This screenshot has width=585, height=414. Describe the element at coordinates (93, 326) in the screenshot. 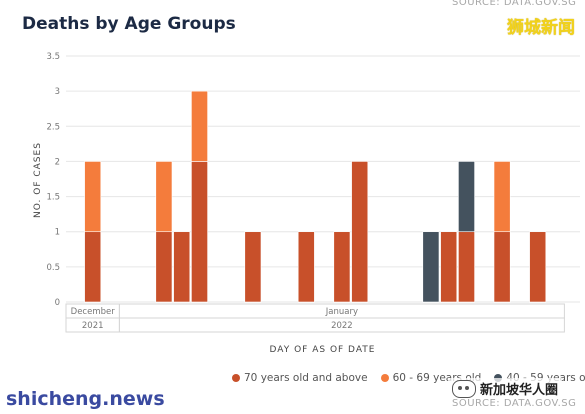

I see `x-tick-year: 2021` at that location.